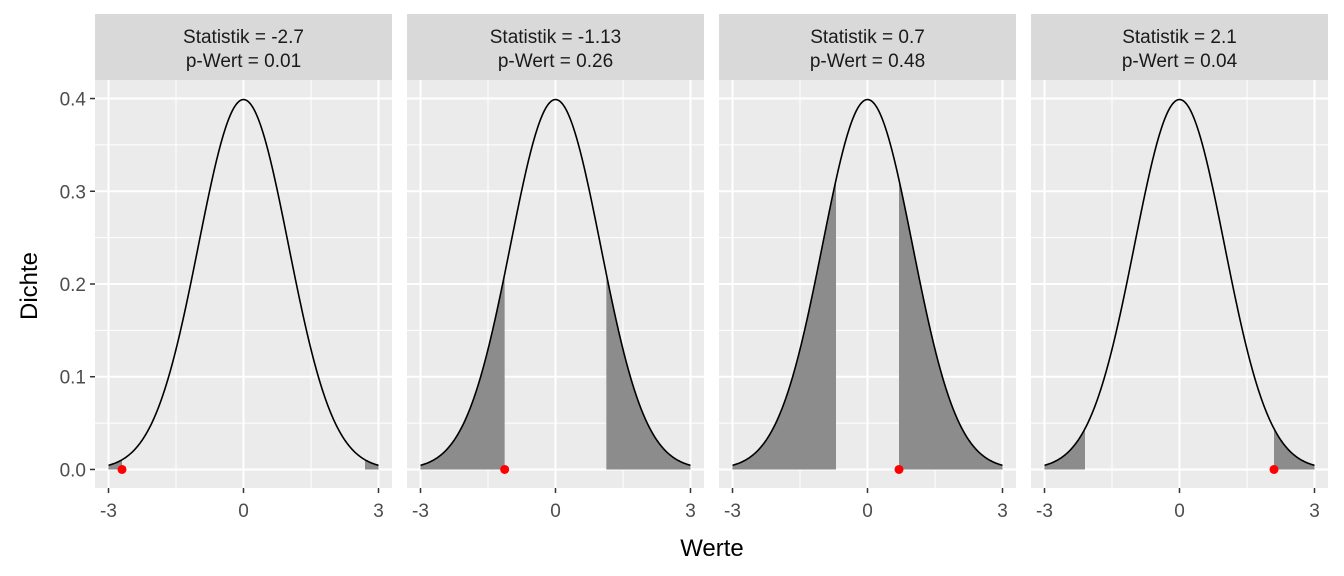 This screenshot has width=1344, height=576. What do you see at coordinates (712, 548) in the screenshot?
I see `x-axis-title: Werte` at bounding box center [712, 548].